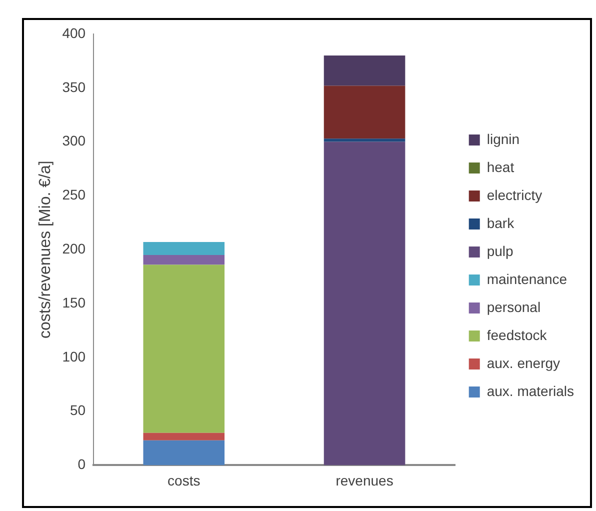 Image resolution: width=596 pixels, height=511 pixels. I want to click on y-tick-label: 0, so click(82, 464).